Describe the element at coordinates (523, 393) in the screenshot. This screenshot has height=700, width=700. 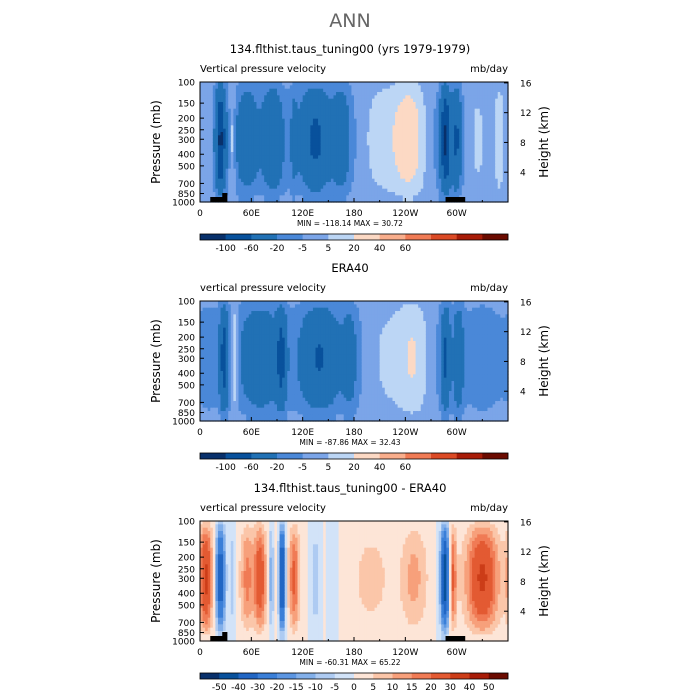
I see `y2-tick-label: 4` at that location.